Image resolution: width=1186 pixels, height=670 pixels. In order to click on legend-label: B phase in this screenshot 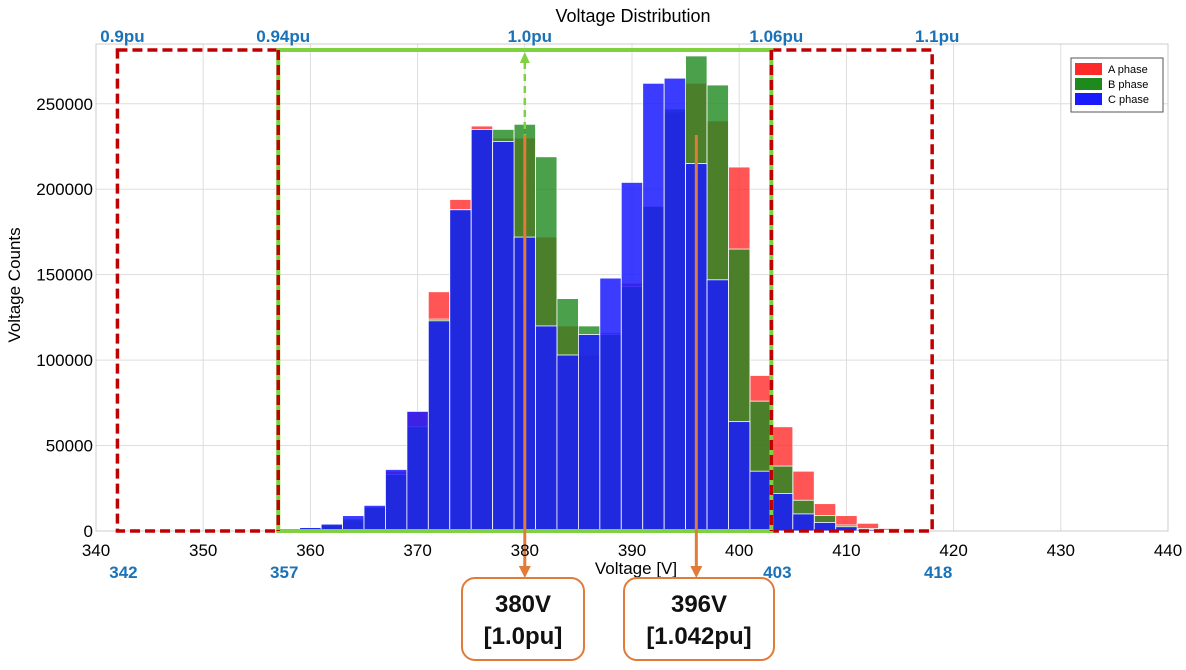, I will do `click(1128, 85)`.